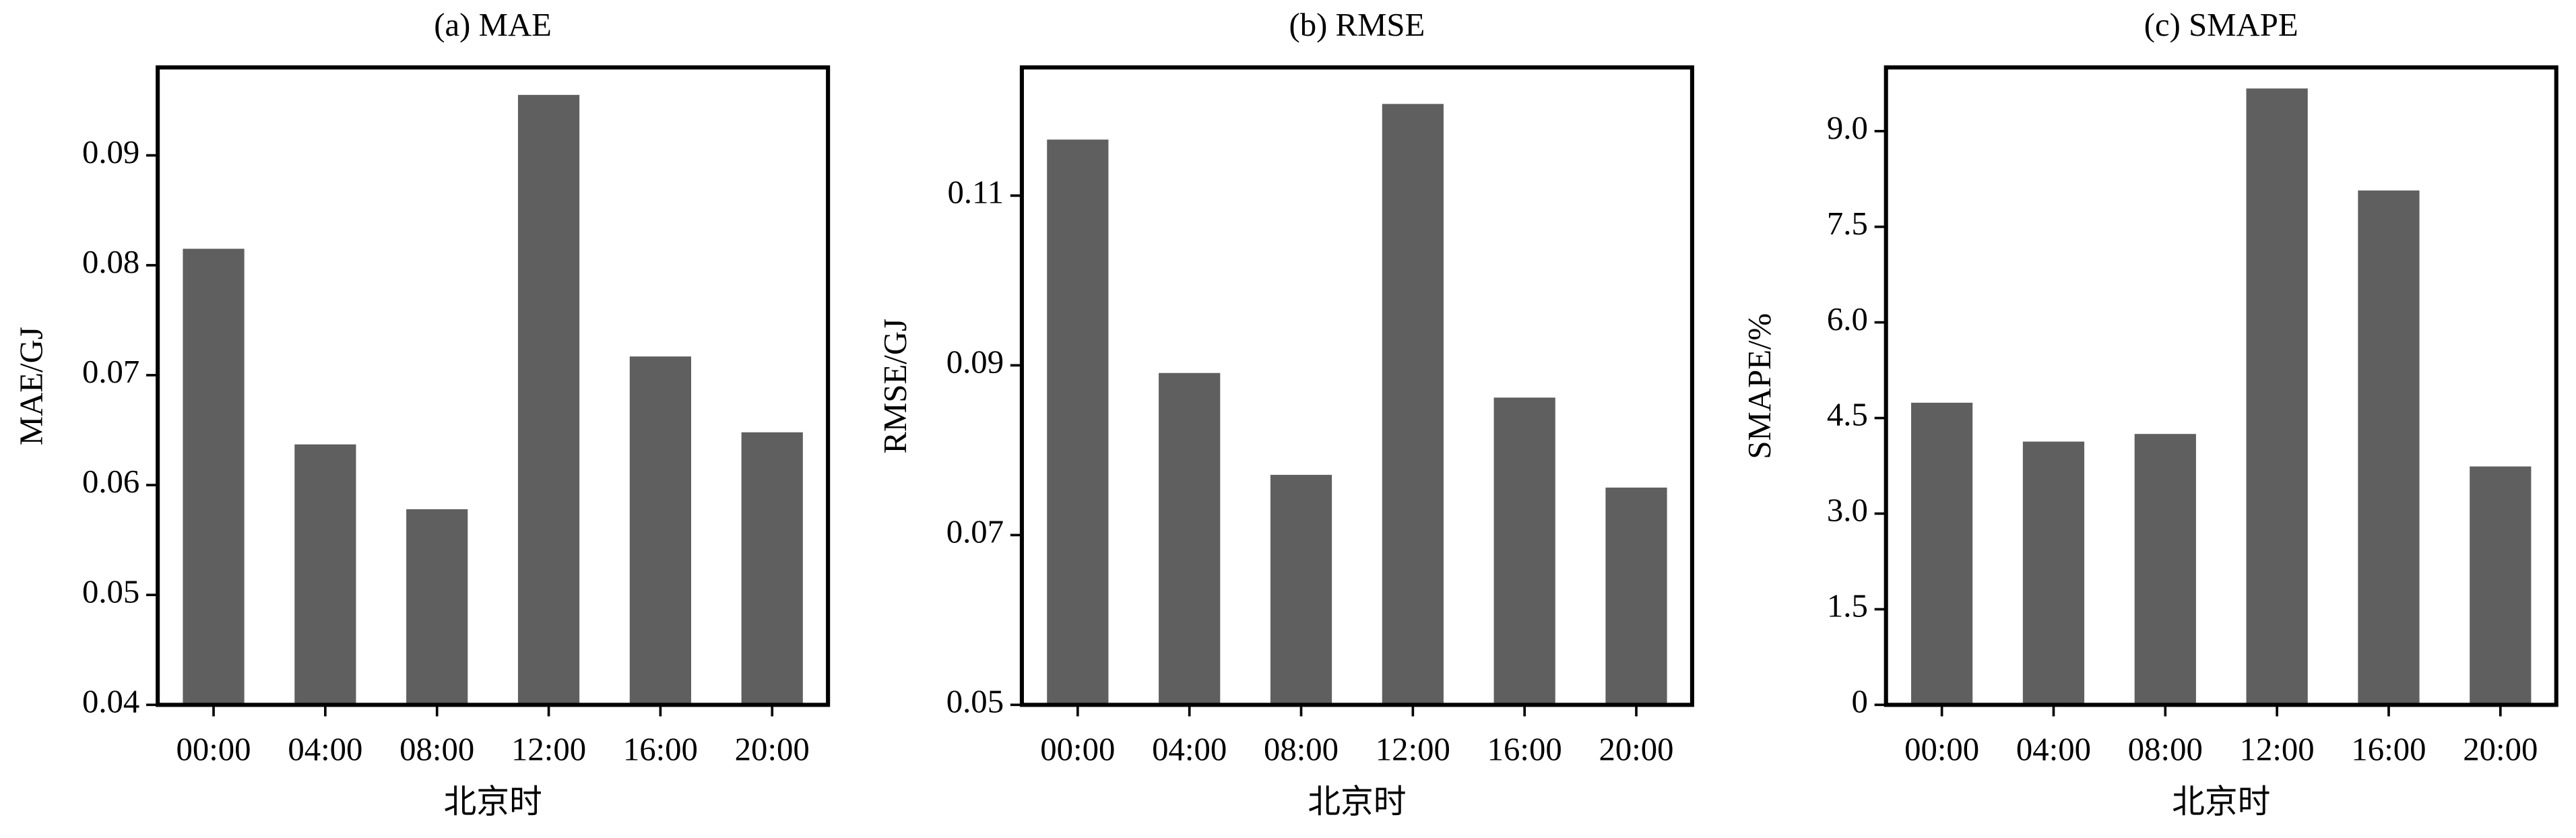  Describe the element at coordinates (1848, 511) in the screenshot. I see `y-tick-label: 3.0` at that location.